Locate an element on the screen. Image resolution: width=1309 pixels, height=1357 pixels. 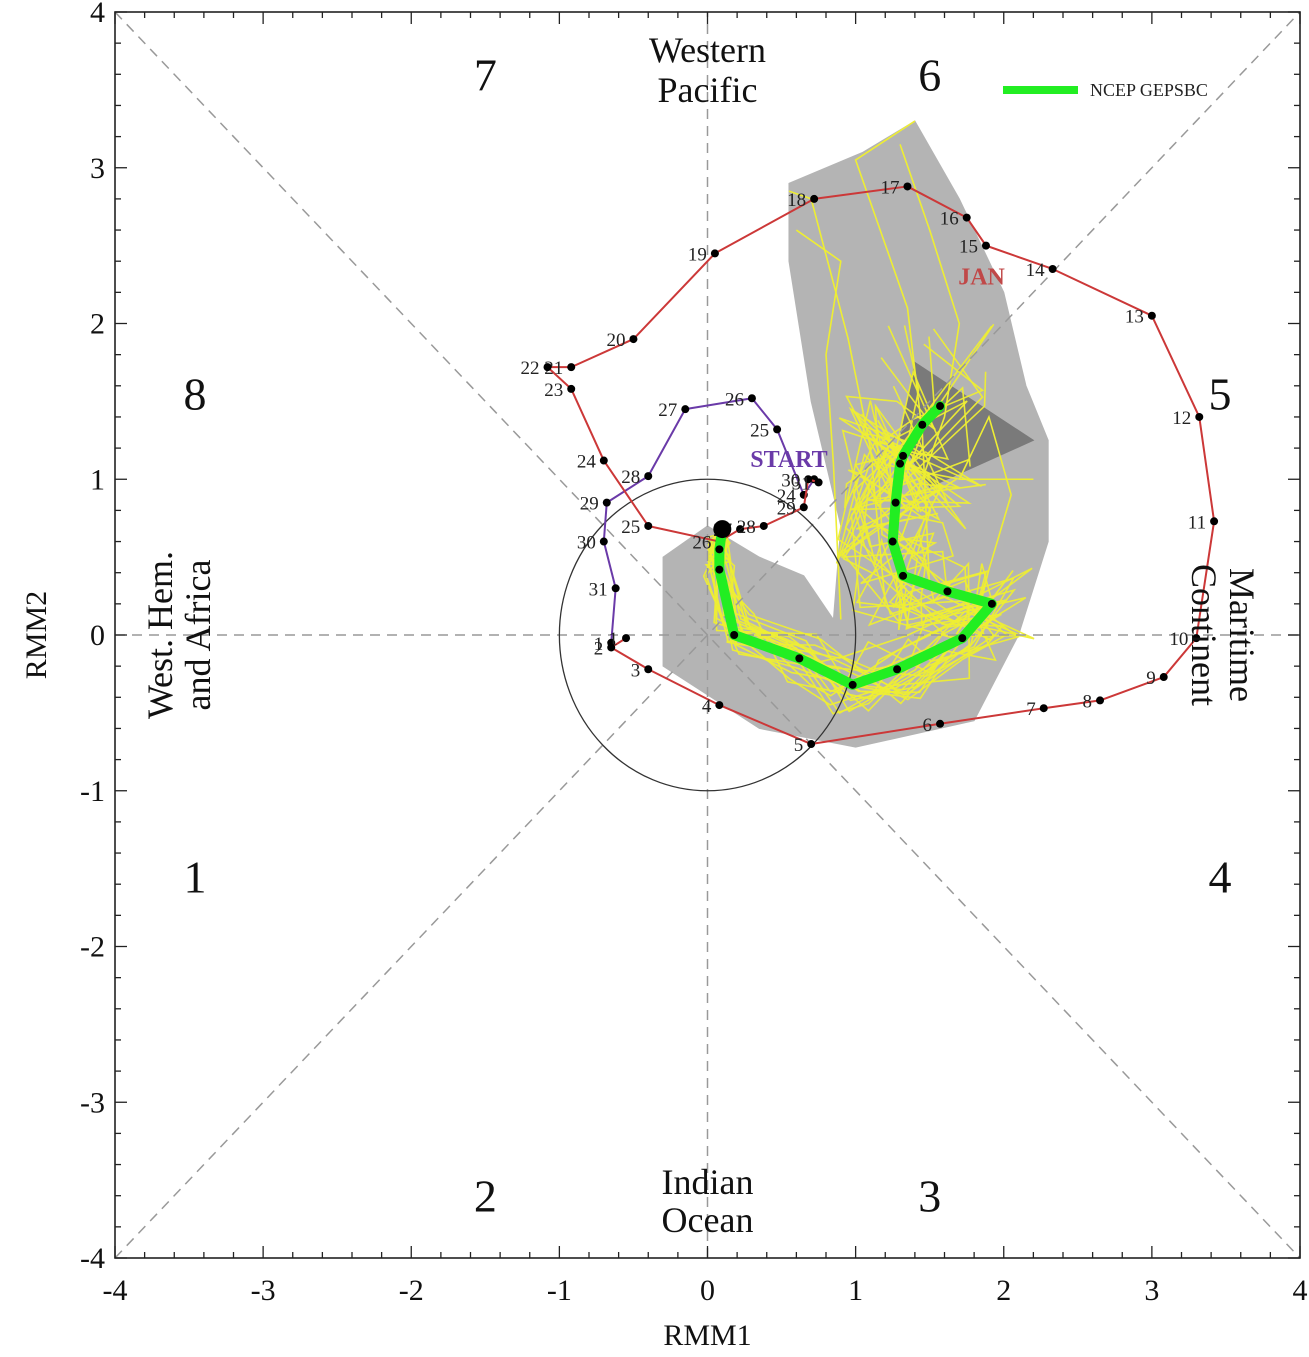
series-2-day-label-16: 16 is located at coordinates (949, 219).